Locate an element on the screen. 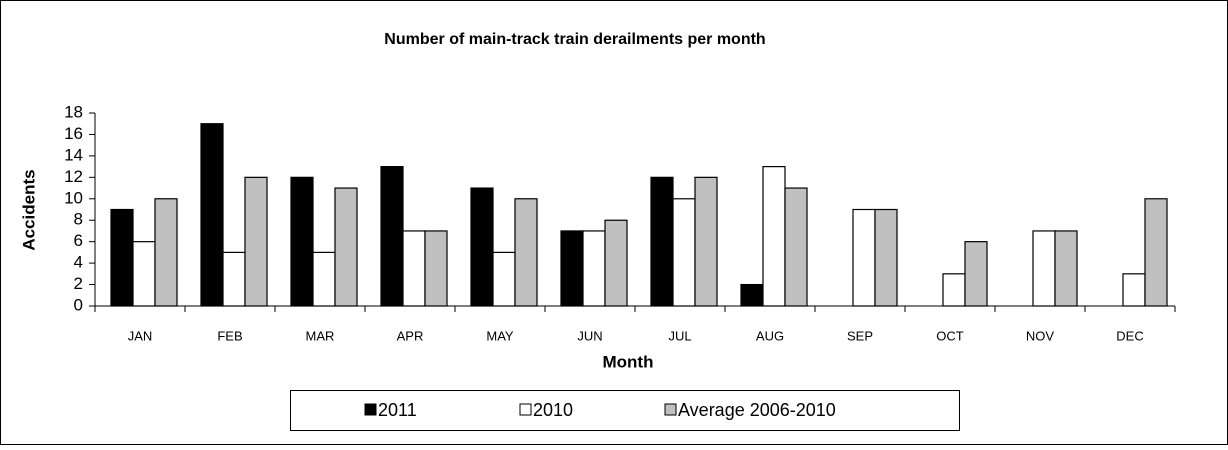 Image resolution: width=1228 pixels, height=450 pixels. y-tick-label: 18 is located at coordinates (73, 111).